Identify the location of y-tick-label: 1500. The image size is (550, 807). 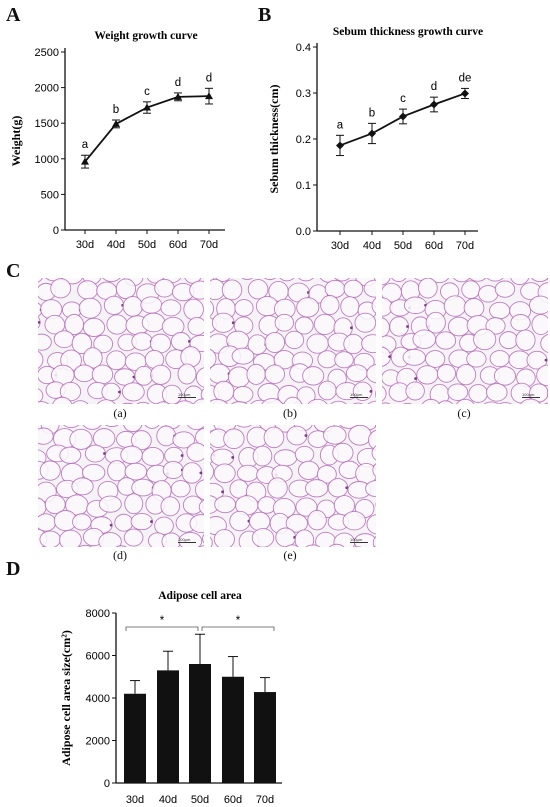
(47, 124).